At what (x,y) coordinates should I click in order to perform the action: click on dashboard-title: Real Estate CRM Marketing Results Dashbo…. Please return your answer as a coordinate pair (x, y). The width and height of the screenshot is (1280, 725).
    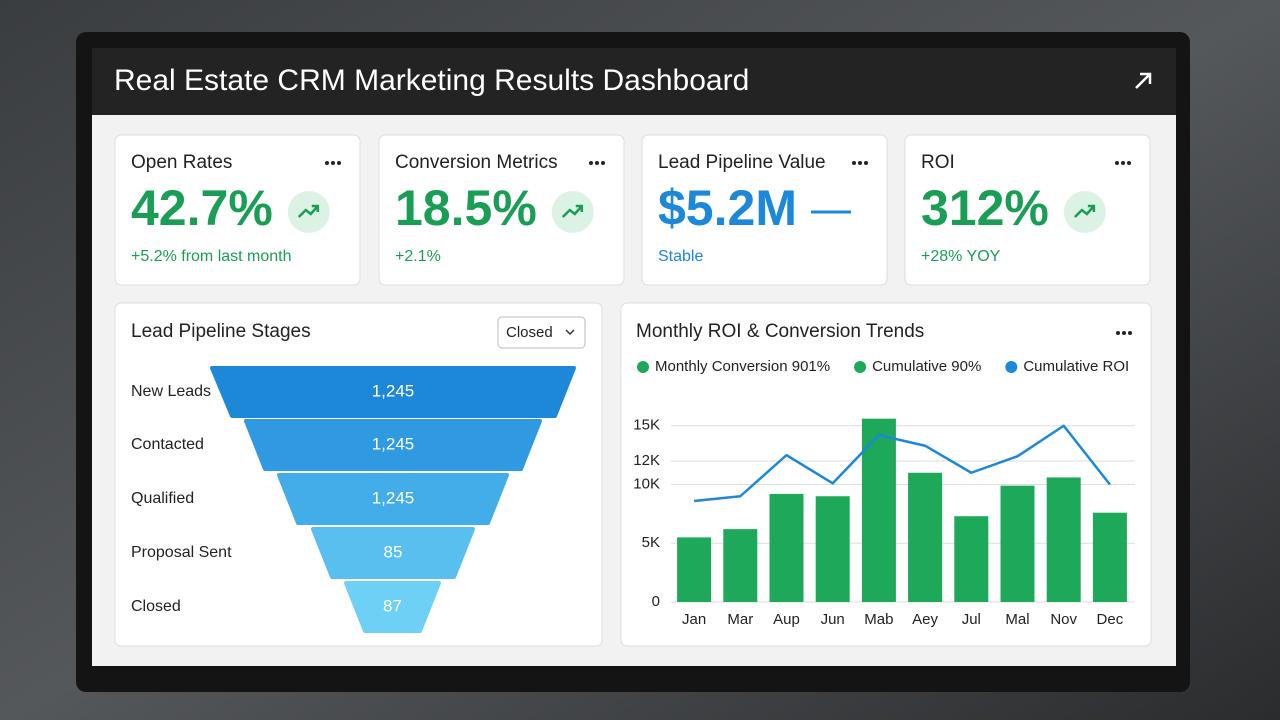
    Looking at the image, I should click on (431, 80).